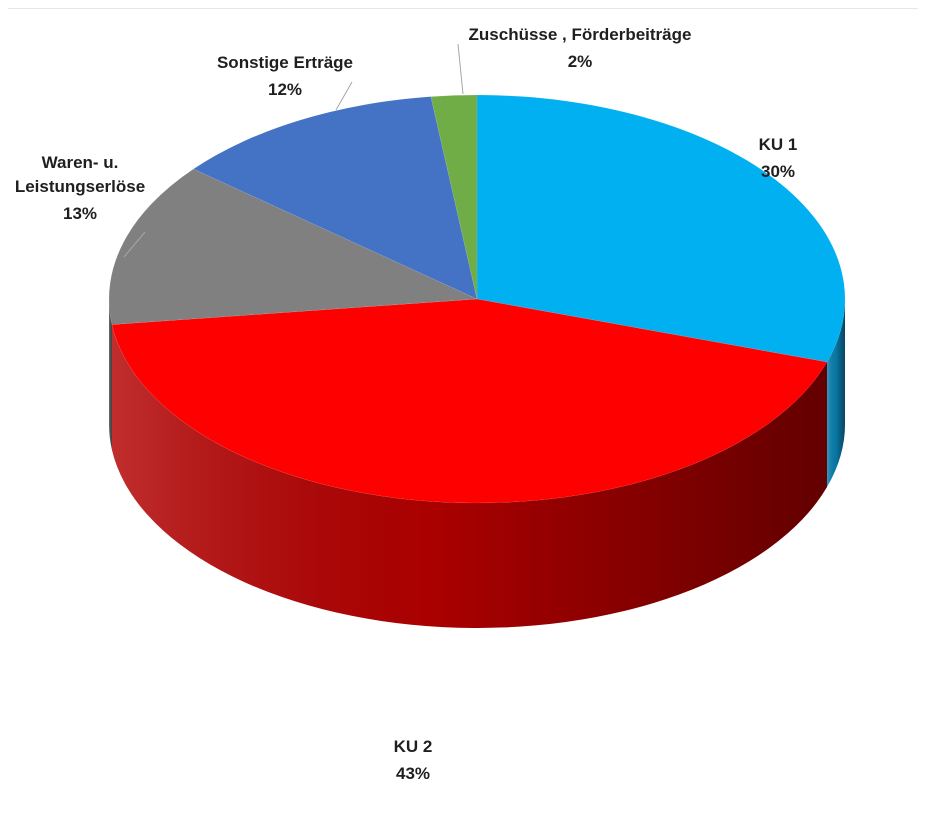 This screenshot has height=837, width=925. What do you see at coordinates (134, 244) in the screenshot?
I see `leader-line-waren-u-leistungserl-se` at bounding box center [134, 244].